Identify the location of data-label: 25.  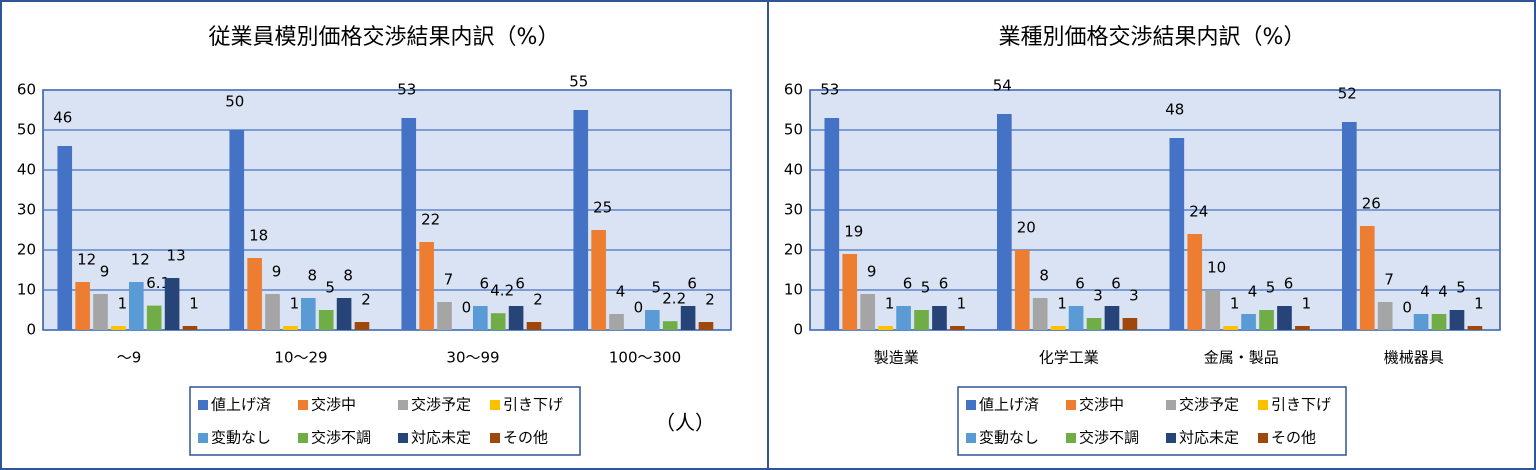
(602, 208).